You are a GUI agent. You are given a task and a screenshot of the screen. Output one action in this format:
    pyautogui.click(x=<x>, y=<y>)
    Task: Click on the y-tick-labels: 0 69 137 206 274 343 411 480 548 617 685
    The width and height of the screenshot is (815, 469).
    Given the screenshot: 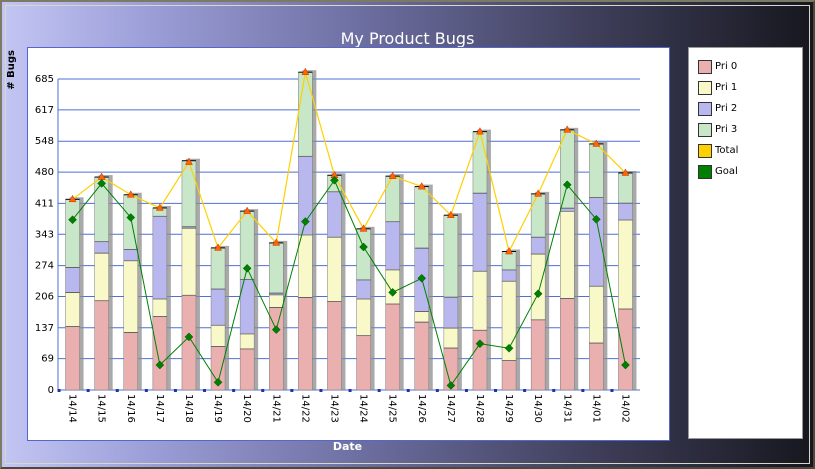 What is the action you would take?
    pyautogui.click(x=44, y=235)
    